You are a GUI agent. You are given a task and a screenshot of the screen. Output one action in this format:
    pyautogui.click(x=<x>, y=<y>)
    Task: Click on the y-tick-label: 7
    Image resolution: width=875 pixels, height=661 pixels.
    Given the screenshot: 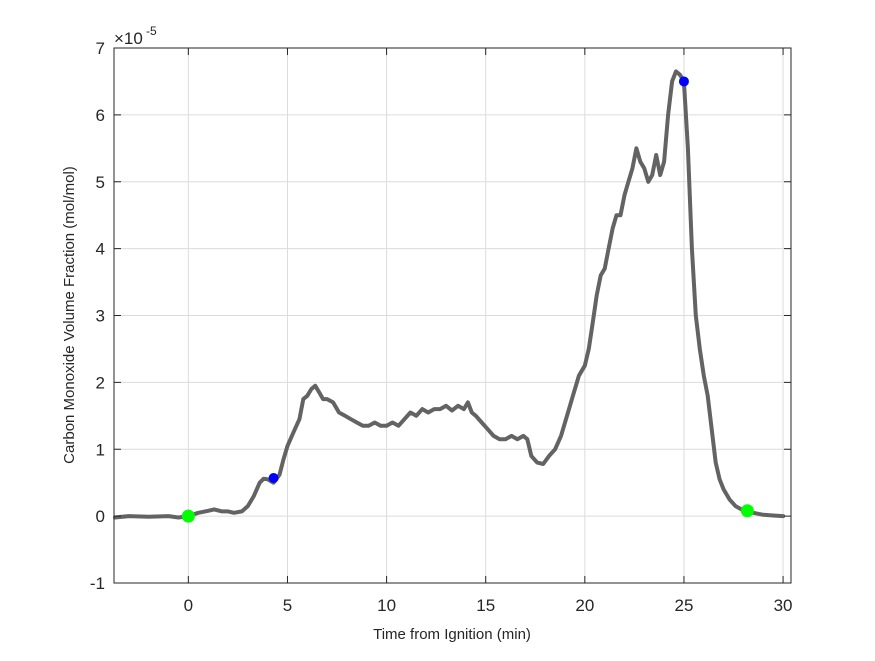 What is the action you would take?
    pyautogui.click(x=100, y=48)
    